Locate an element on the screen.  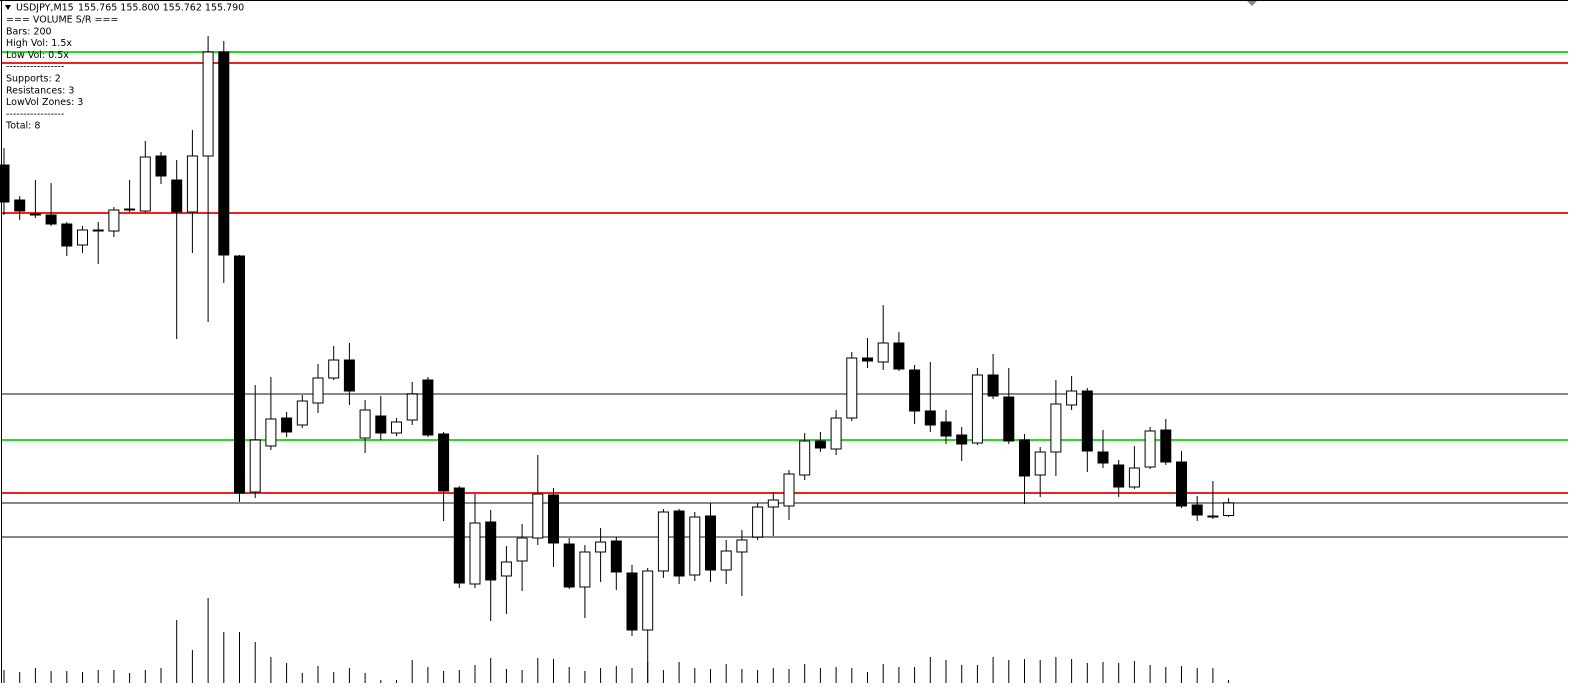
info-line: === VOLUME S/R === is located at coordinates (62, 20).